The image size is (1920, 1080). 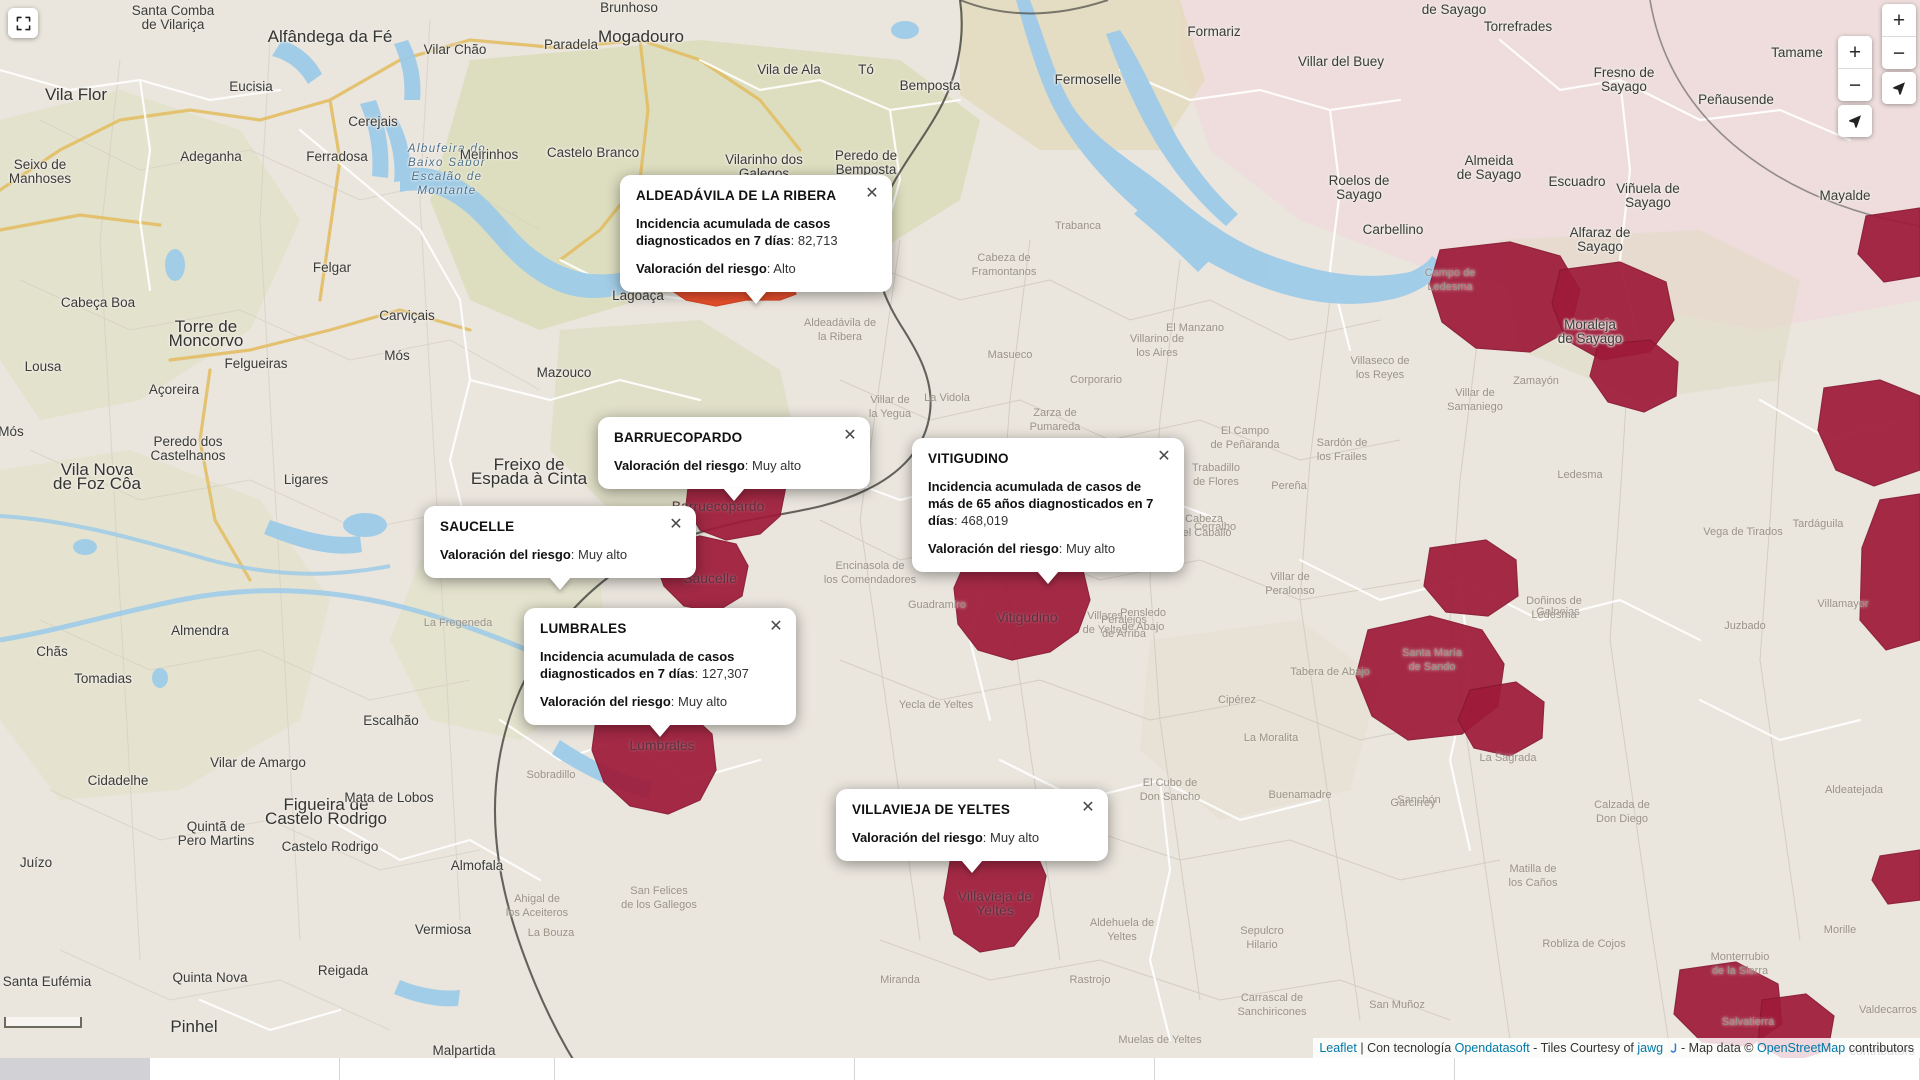 I want to click on map-place-label: Masueco, so click(x=1010, y=355).